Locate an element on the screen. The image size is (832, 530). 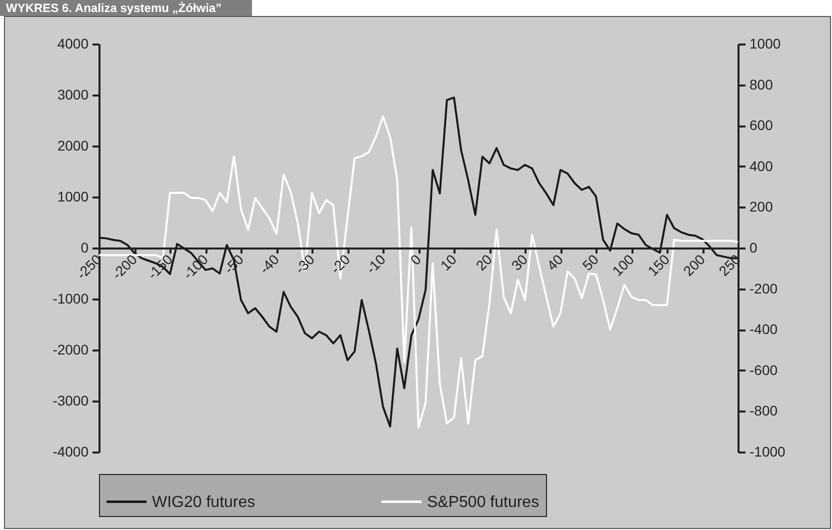
x-tick-label: -150 is located at coordinates (160, 266).